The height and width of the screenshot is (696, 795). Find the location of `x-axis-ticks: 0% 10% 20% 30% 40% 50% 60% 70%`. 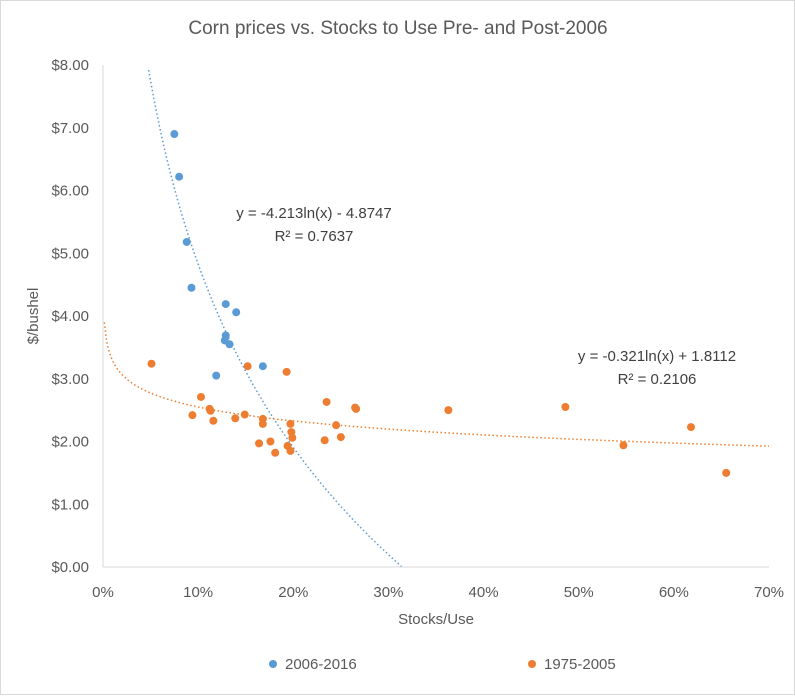

x-axis-ticks: 0% 10% 20% 30% 40% 50% 60% 70% is located at coordinates (438, 592).